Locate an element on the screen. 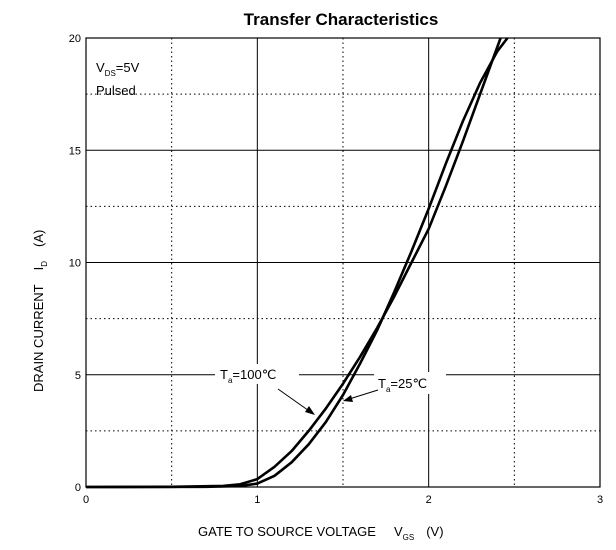 The height and width of the screenshot is (550, 616). y-tick-label: 5 is located at coordinates (78, 376).